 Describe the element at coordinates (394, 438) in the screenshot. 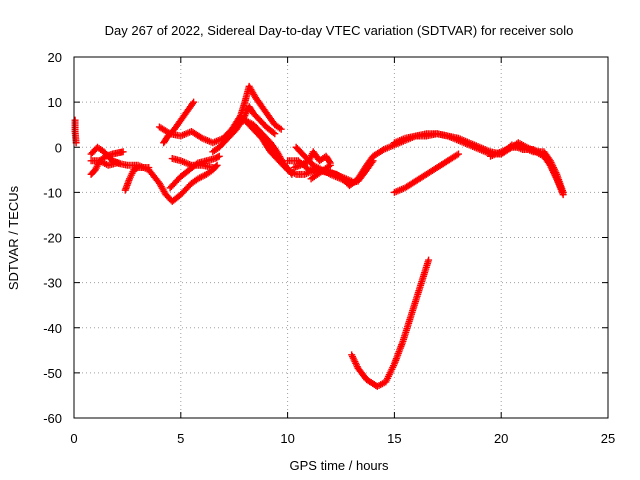

I see `x-tick-label: 15` at that location.